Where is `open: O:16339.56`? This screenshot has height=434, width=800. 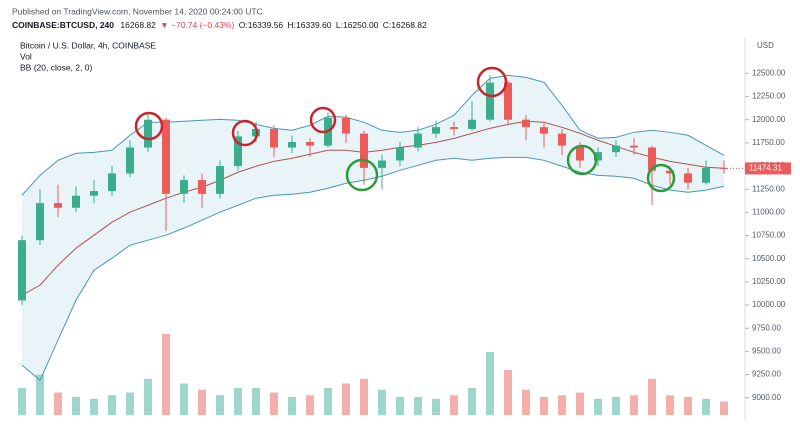 open: O:16339.56 is located at coordinates (261, 25).